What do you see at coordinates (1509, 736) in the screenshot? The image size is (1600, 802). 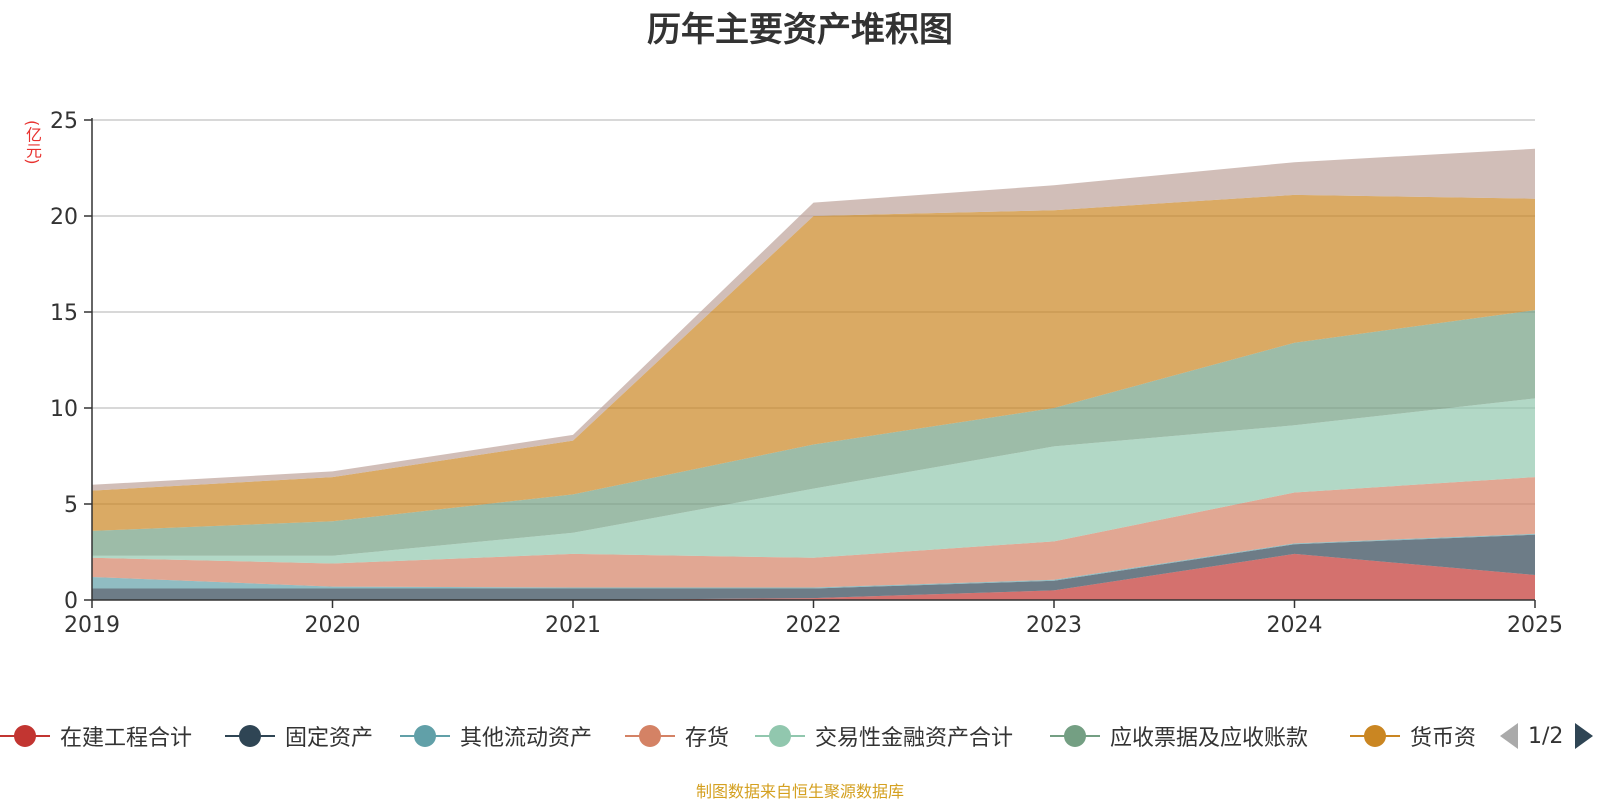 I see `legend-prev-page-icon` at bounding box center [1509, 736].